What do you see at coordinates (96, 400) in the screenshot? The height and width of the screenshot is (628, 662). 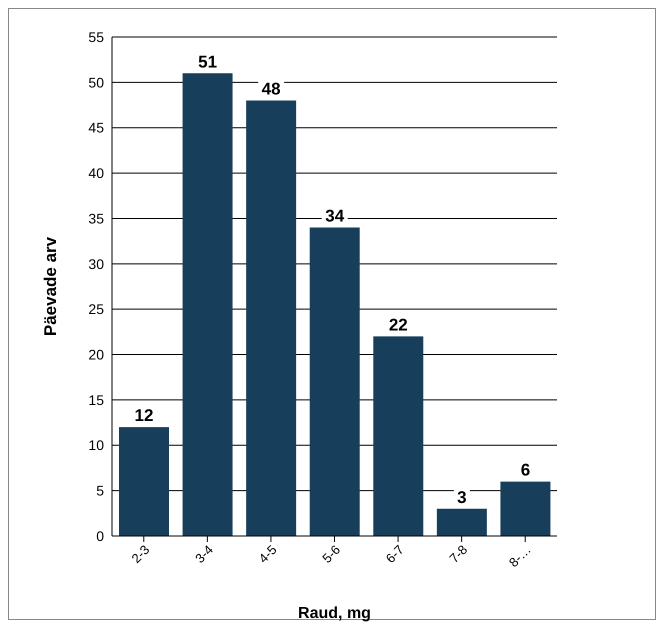 I see `y-tick-label: 15` at bounding box center [96, 400].